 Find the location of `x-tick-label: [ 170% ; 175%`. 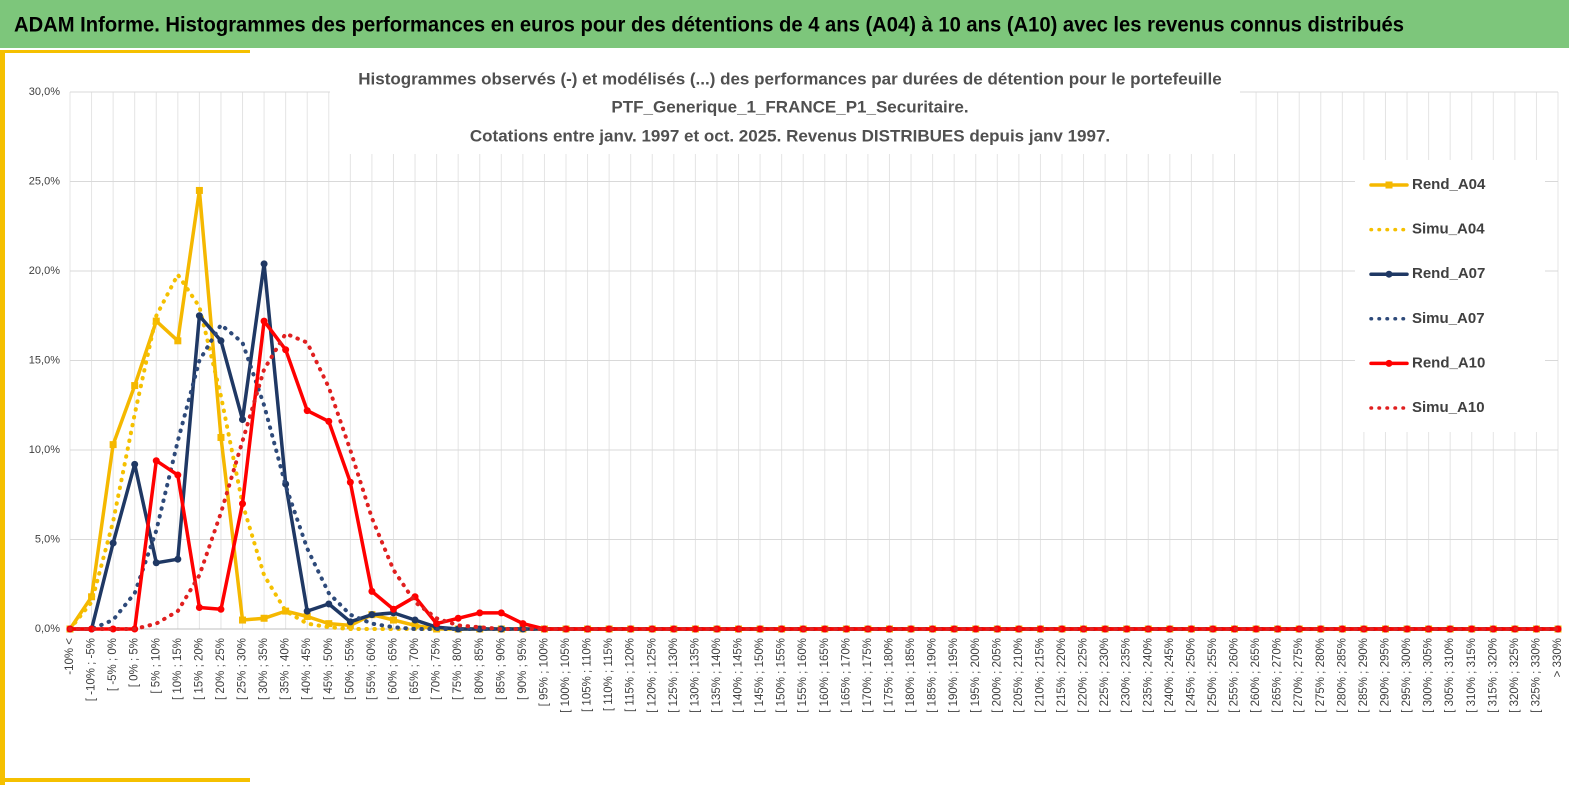

x-tick-label: [ 170% ; 175% is located at coordinates (868, 675).